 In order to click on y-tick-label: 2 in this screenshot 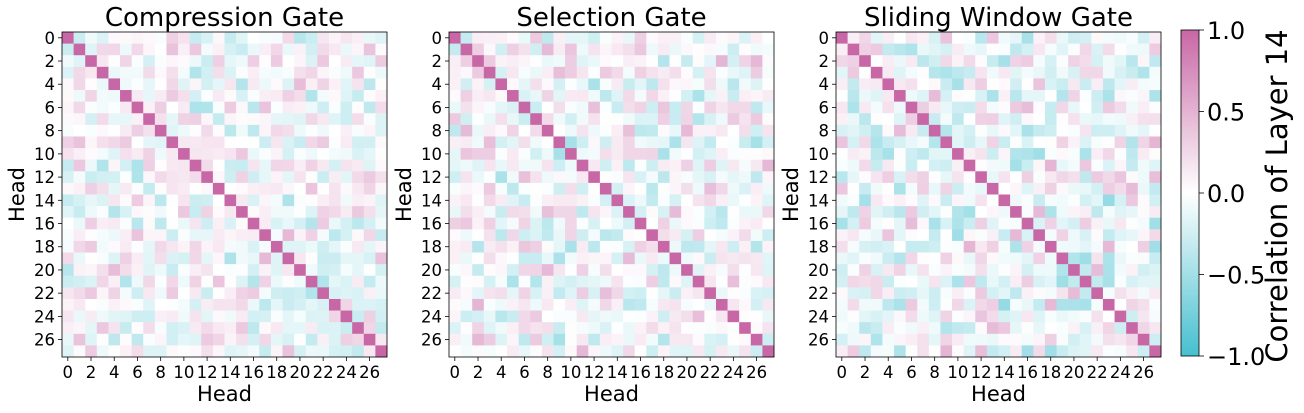, I will do `click(50, 61)`.